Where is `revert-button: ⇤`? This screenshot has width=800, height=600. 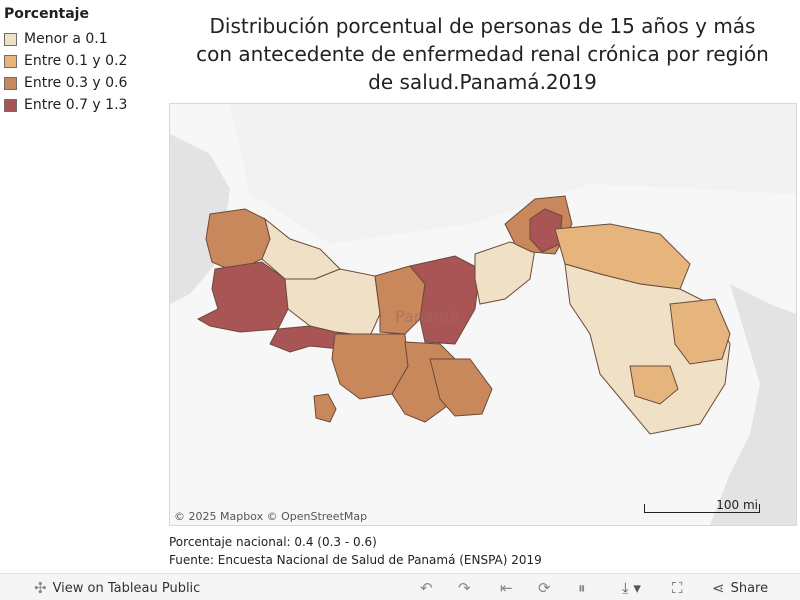
revert-button: ⇤ is located at coordinates (506, 588).